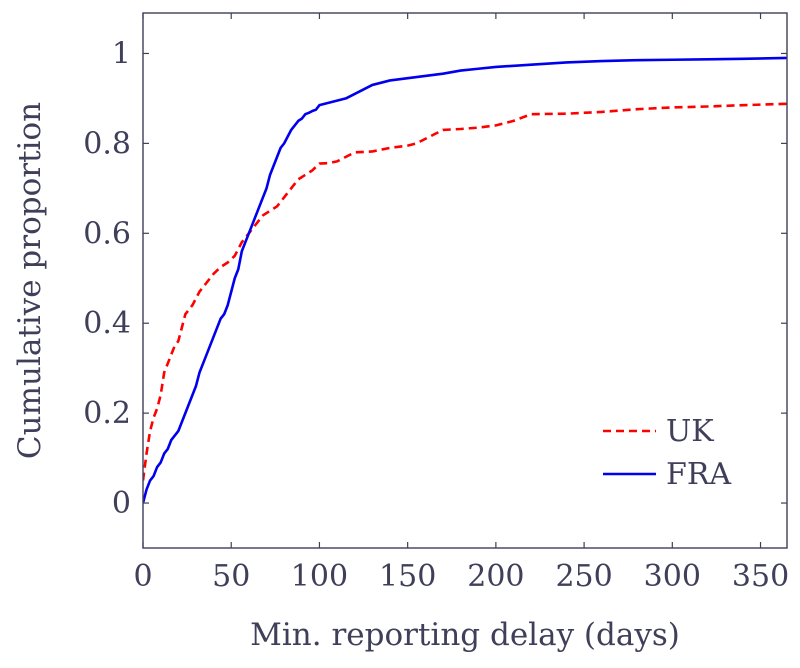 The image size is (800, 668). Describe the element at coordinates (407, 576) in the screenshot. I see `x-tick-label: 150` at that location.